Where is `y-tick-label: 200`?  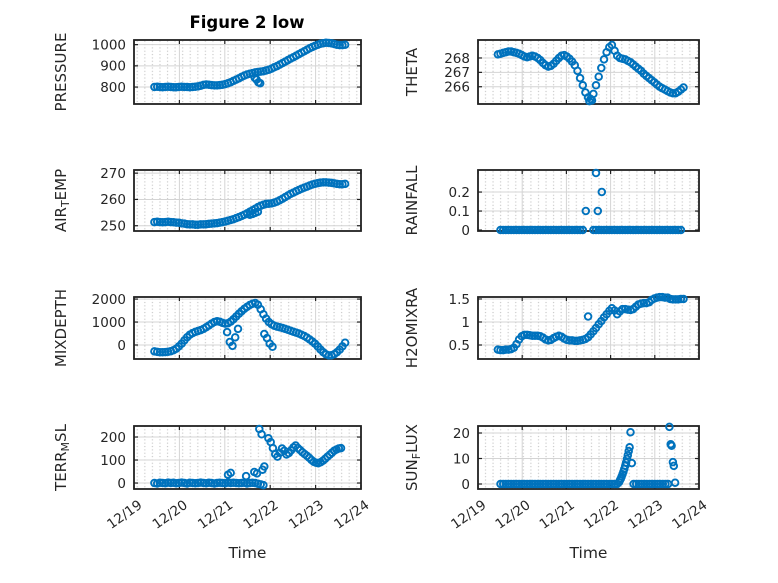
y-tick-label: 200 is located at coordinates (113, 438).